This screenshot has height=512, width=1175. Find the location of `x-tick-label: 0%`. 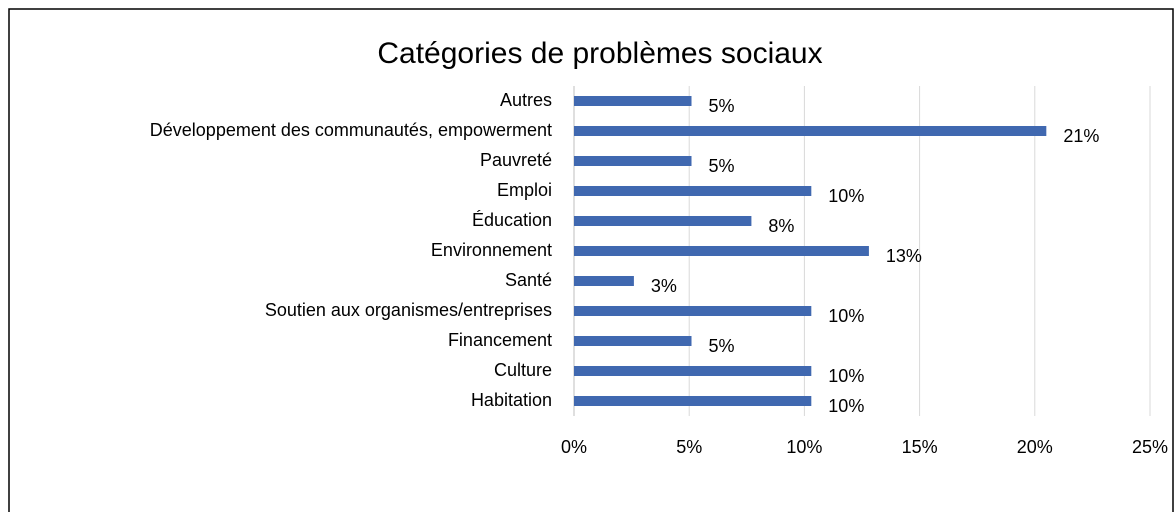

x-tick-label: 0% is located at coordinates (574, 447).